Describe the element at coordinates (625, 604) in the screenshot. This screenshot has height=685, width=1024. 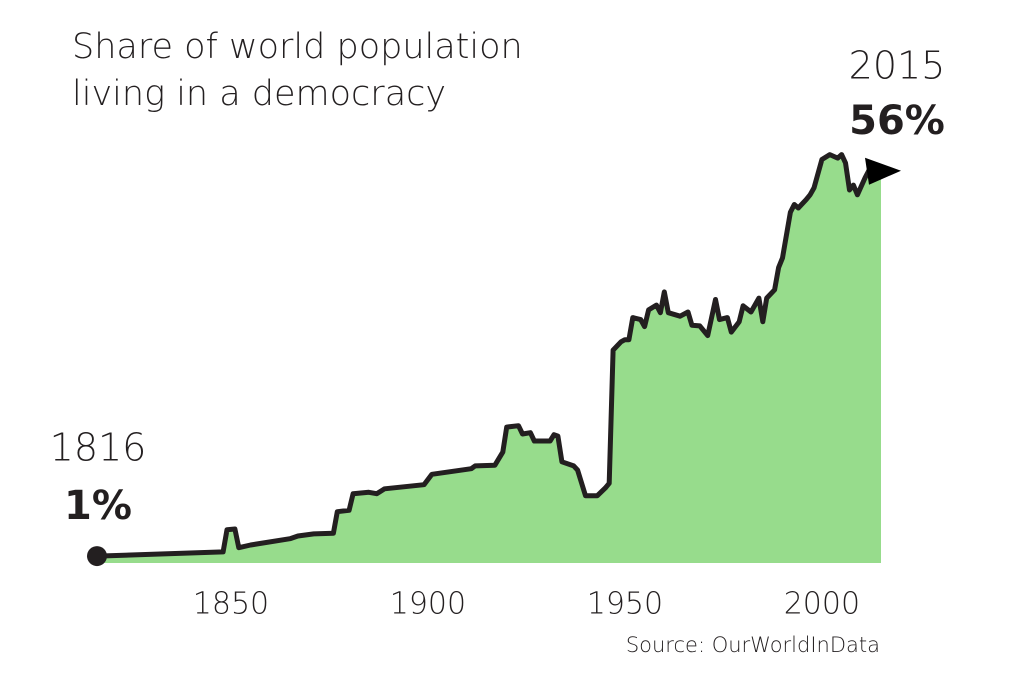
I see `x-tick-label: 1950` at that location.